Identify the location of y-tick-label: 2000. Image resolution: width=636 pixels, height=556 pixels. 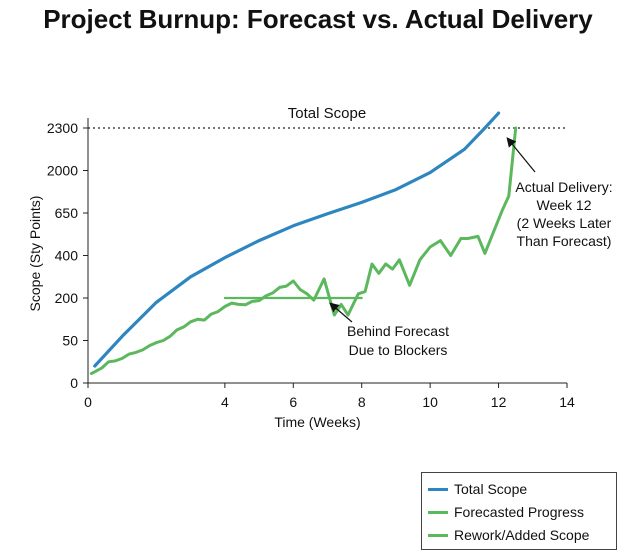
(62, 171).